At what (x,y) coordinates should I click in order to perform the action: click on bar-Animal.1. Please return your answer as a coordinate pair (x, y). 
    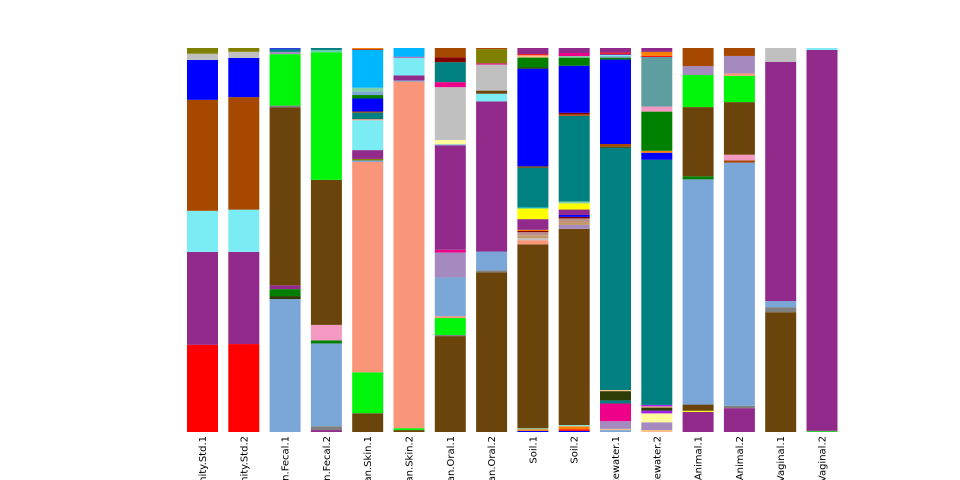
    Looking at the image, I should click on (698, 240).